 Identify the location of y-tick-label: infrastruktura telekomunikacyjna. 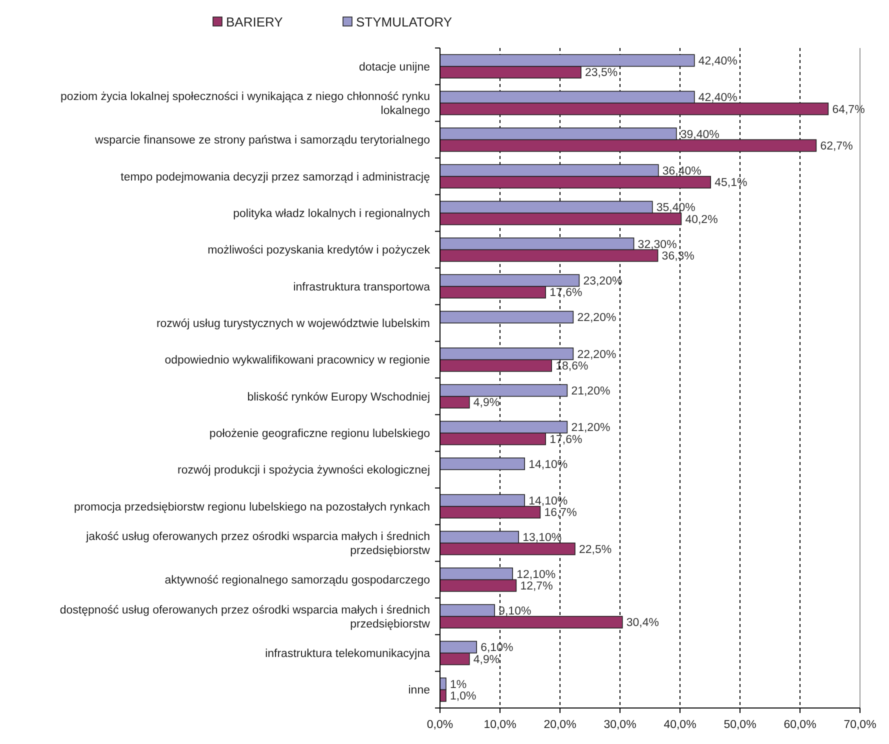
(348, 654).